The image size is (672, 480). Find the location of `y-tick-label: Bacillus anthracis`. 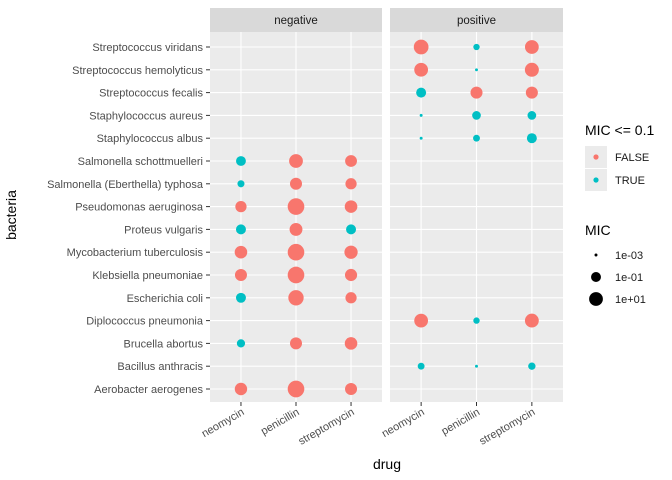

y-tick-label: Bacillus anthracis is located at coordinates (160, 367).